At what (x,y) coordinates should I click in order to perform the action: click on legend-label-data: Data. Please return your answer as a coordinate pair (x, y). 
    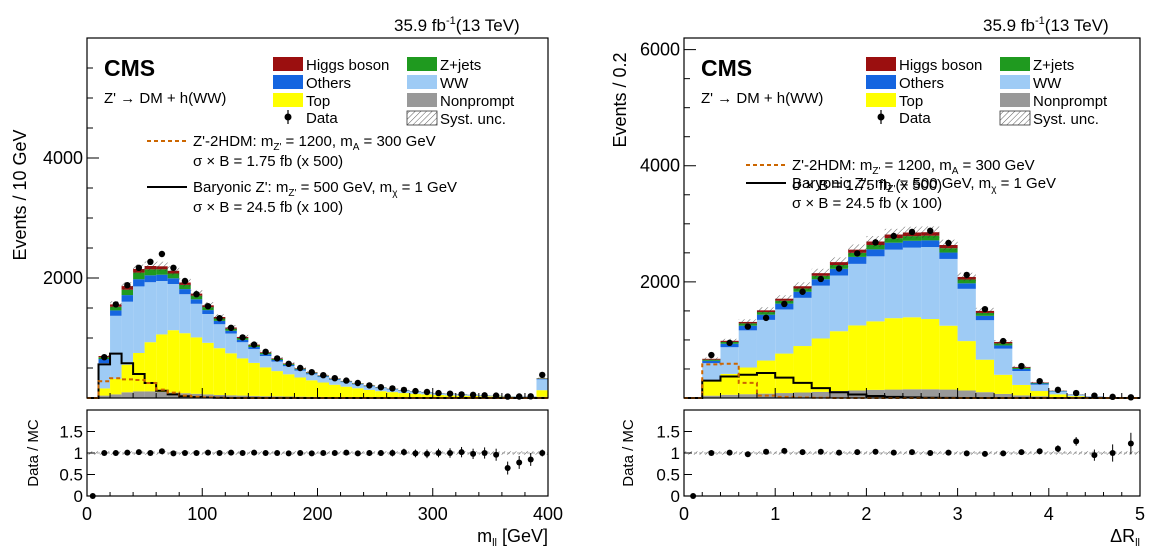
    Looking at the image, I should click on (915, 118).